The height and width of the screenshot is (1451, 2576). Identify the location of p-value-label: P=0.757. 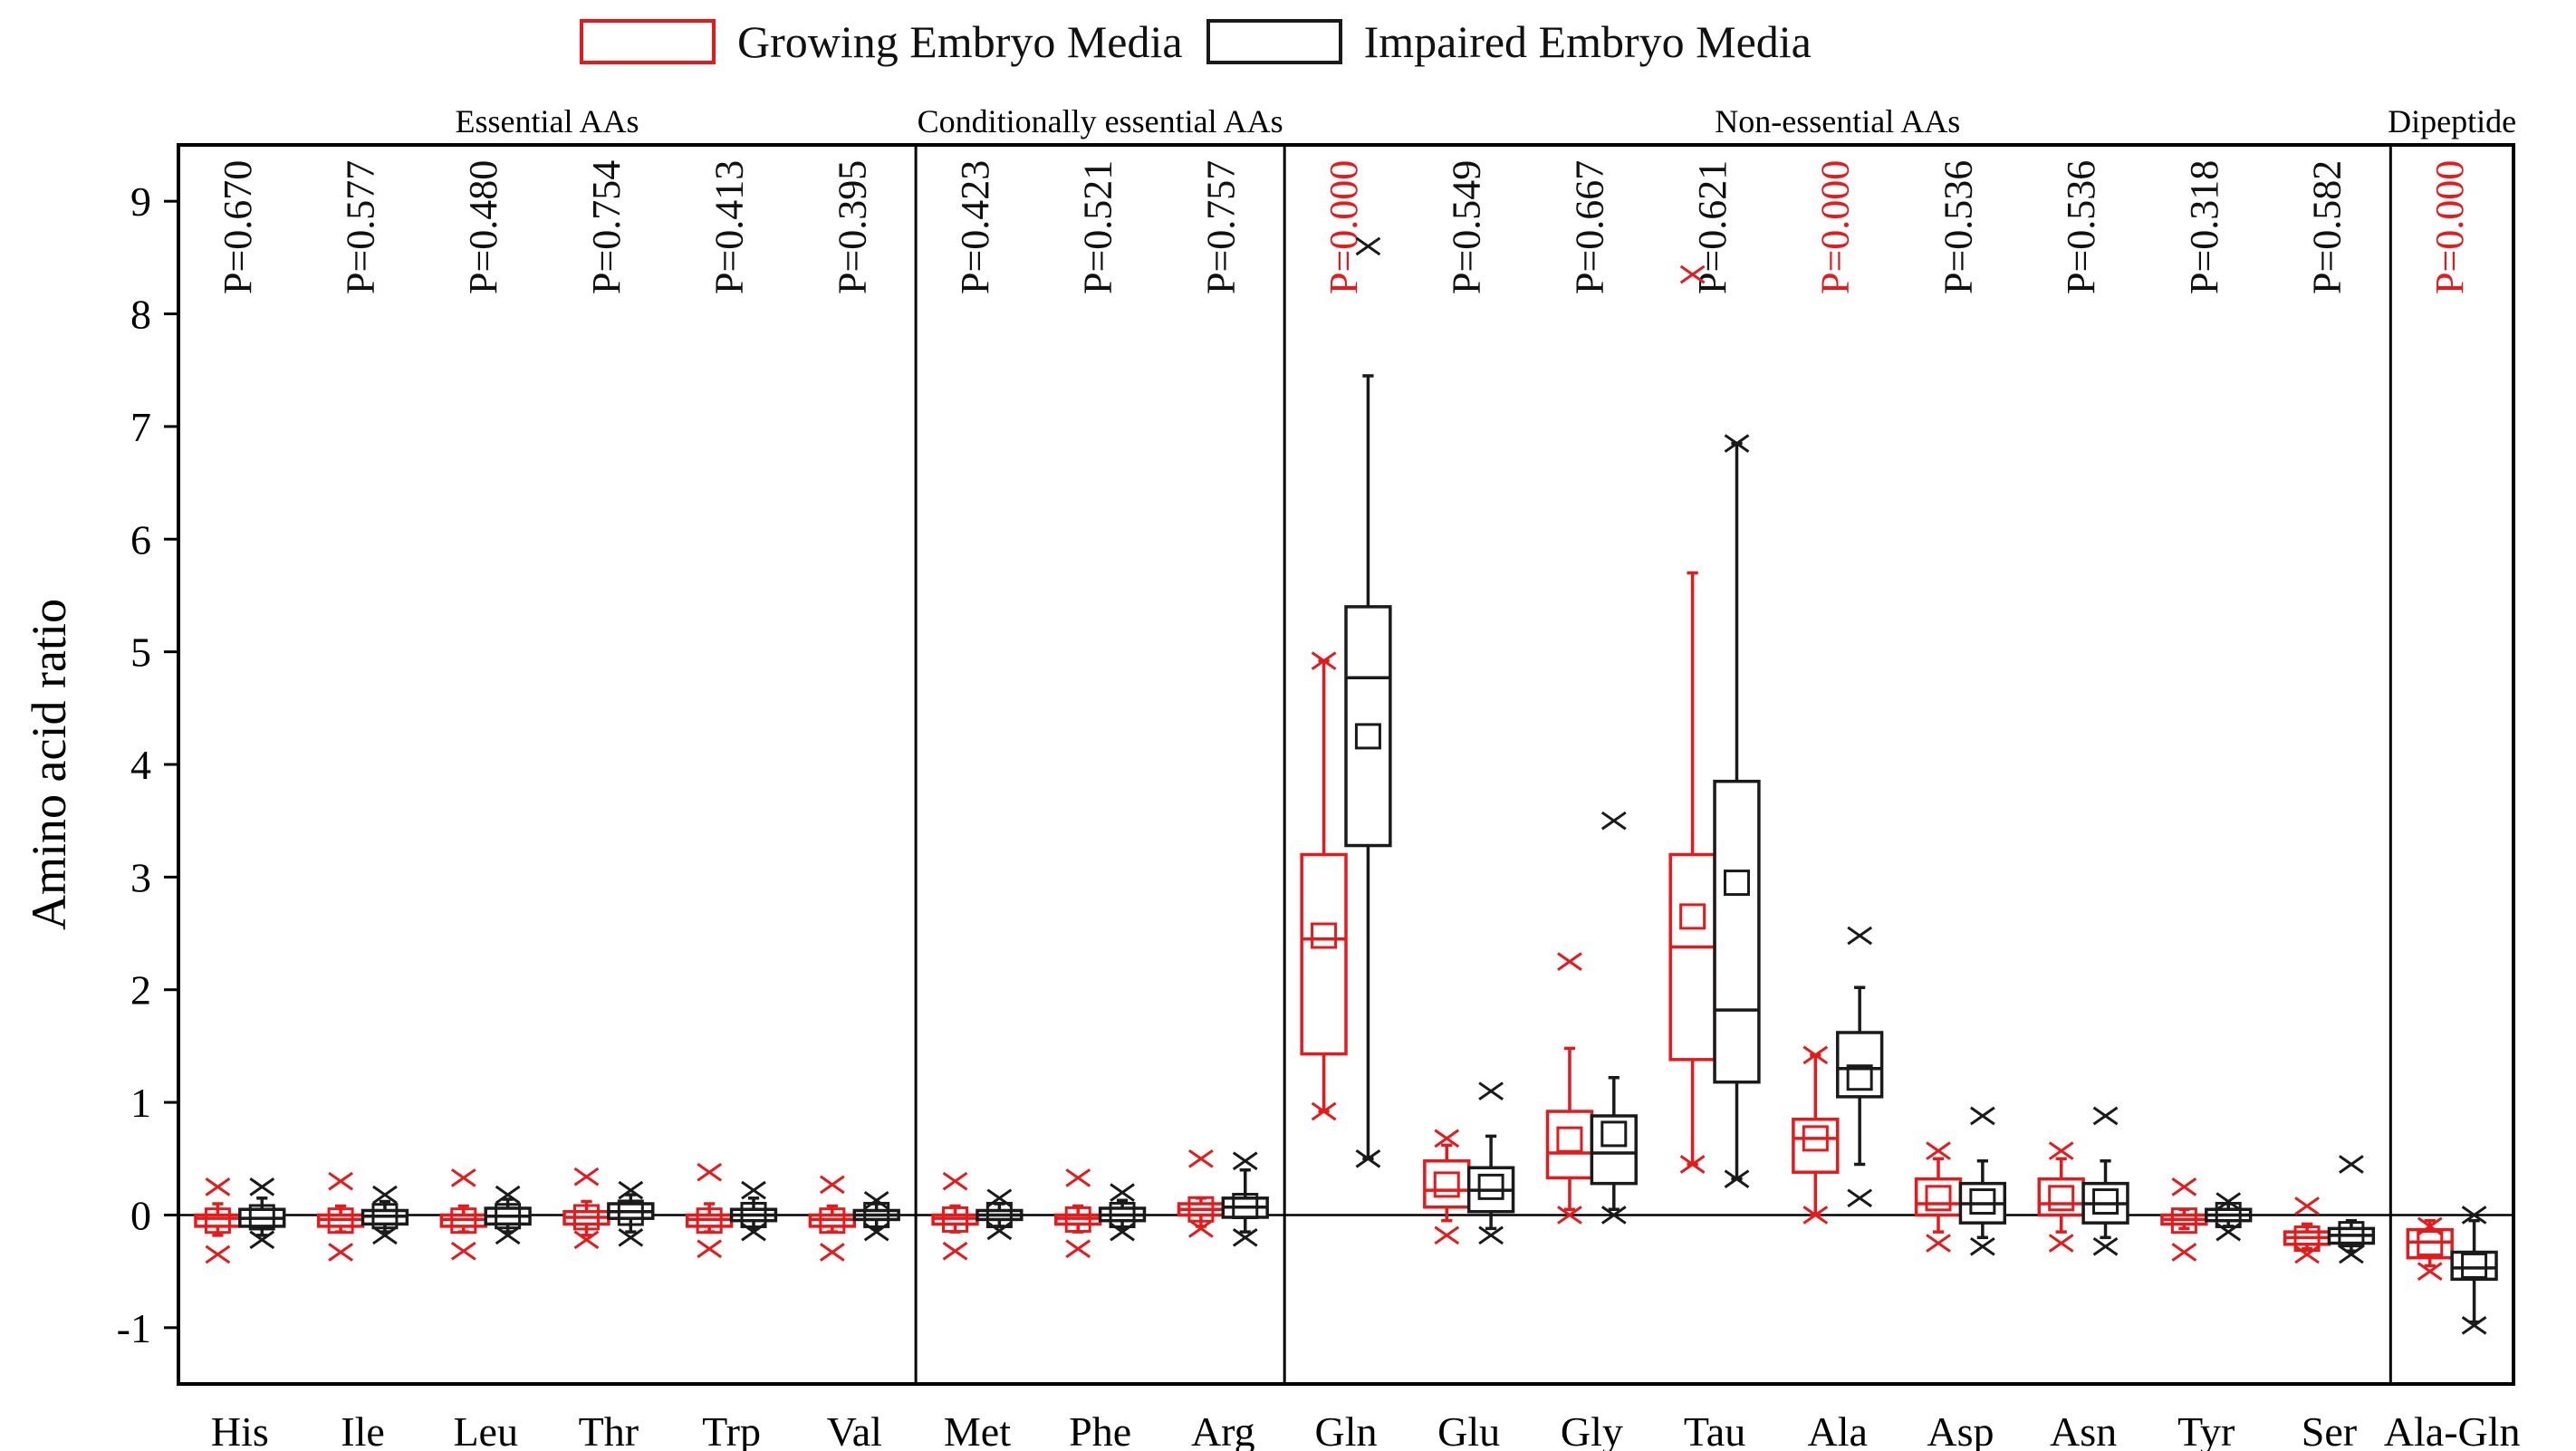
(1220, 227).